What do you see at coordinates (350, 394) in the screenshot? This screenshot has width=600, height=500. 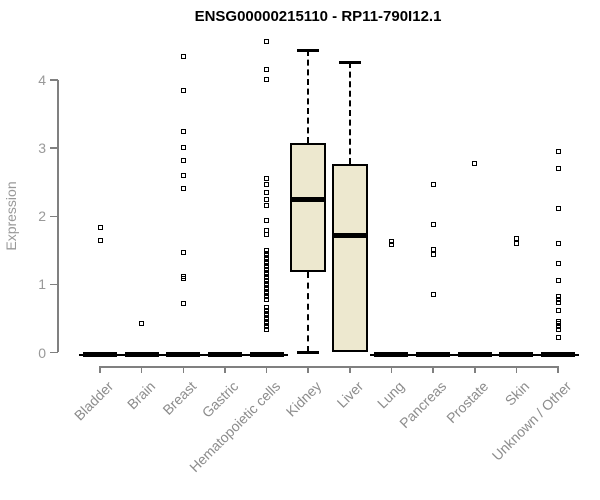 I see `x-category-label: Liver` at bounding box center [350, 394].